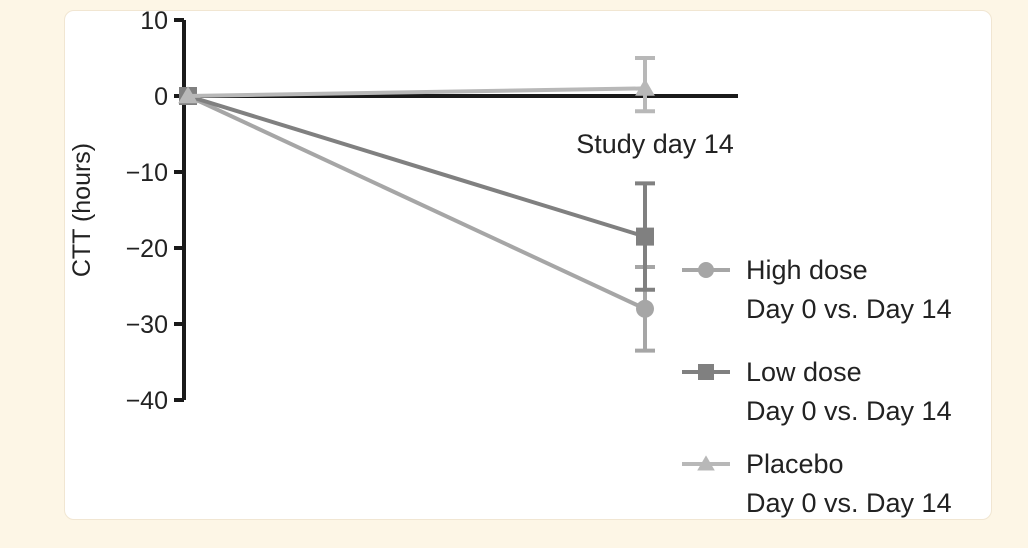 The image size is (1028, 548). What do you see at coordinates (804, 372) in the screenshot?
I see `legend-label: Low dose` at bounding box center [804, 372].